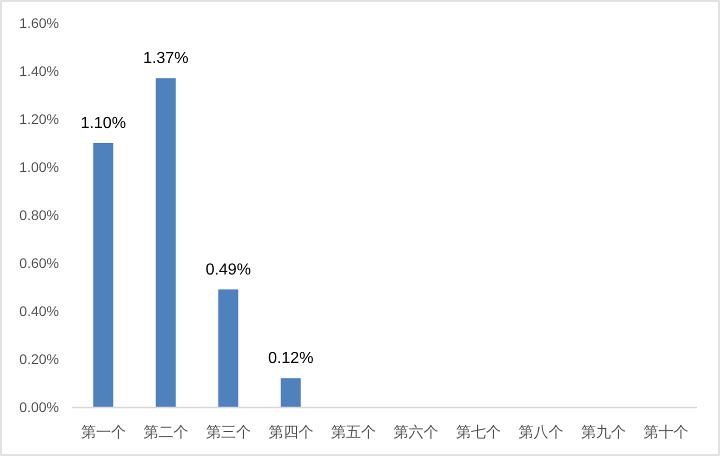  What do you see at coordinates (228, 269) in the screenshot?
I see `data-label: 0.49%` at bounding box center [228, 269].